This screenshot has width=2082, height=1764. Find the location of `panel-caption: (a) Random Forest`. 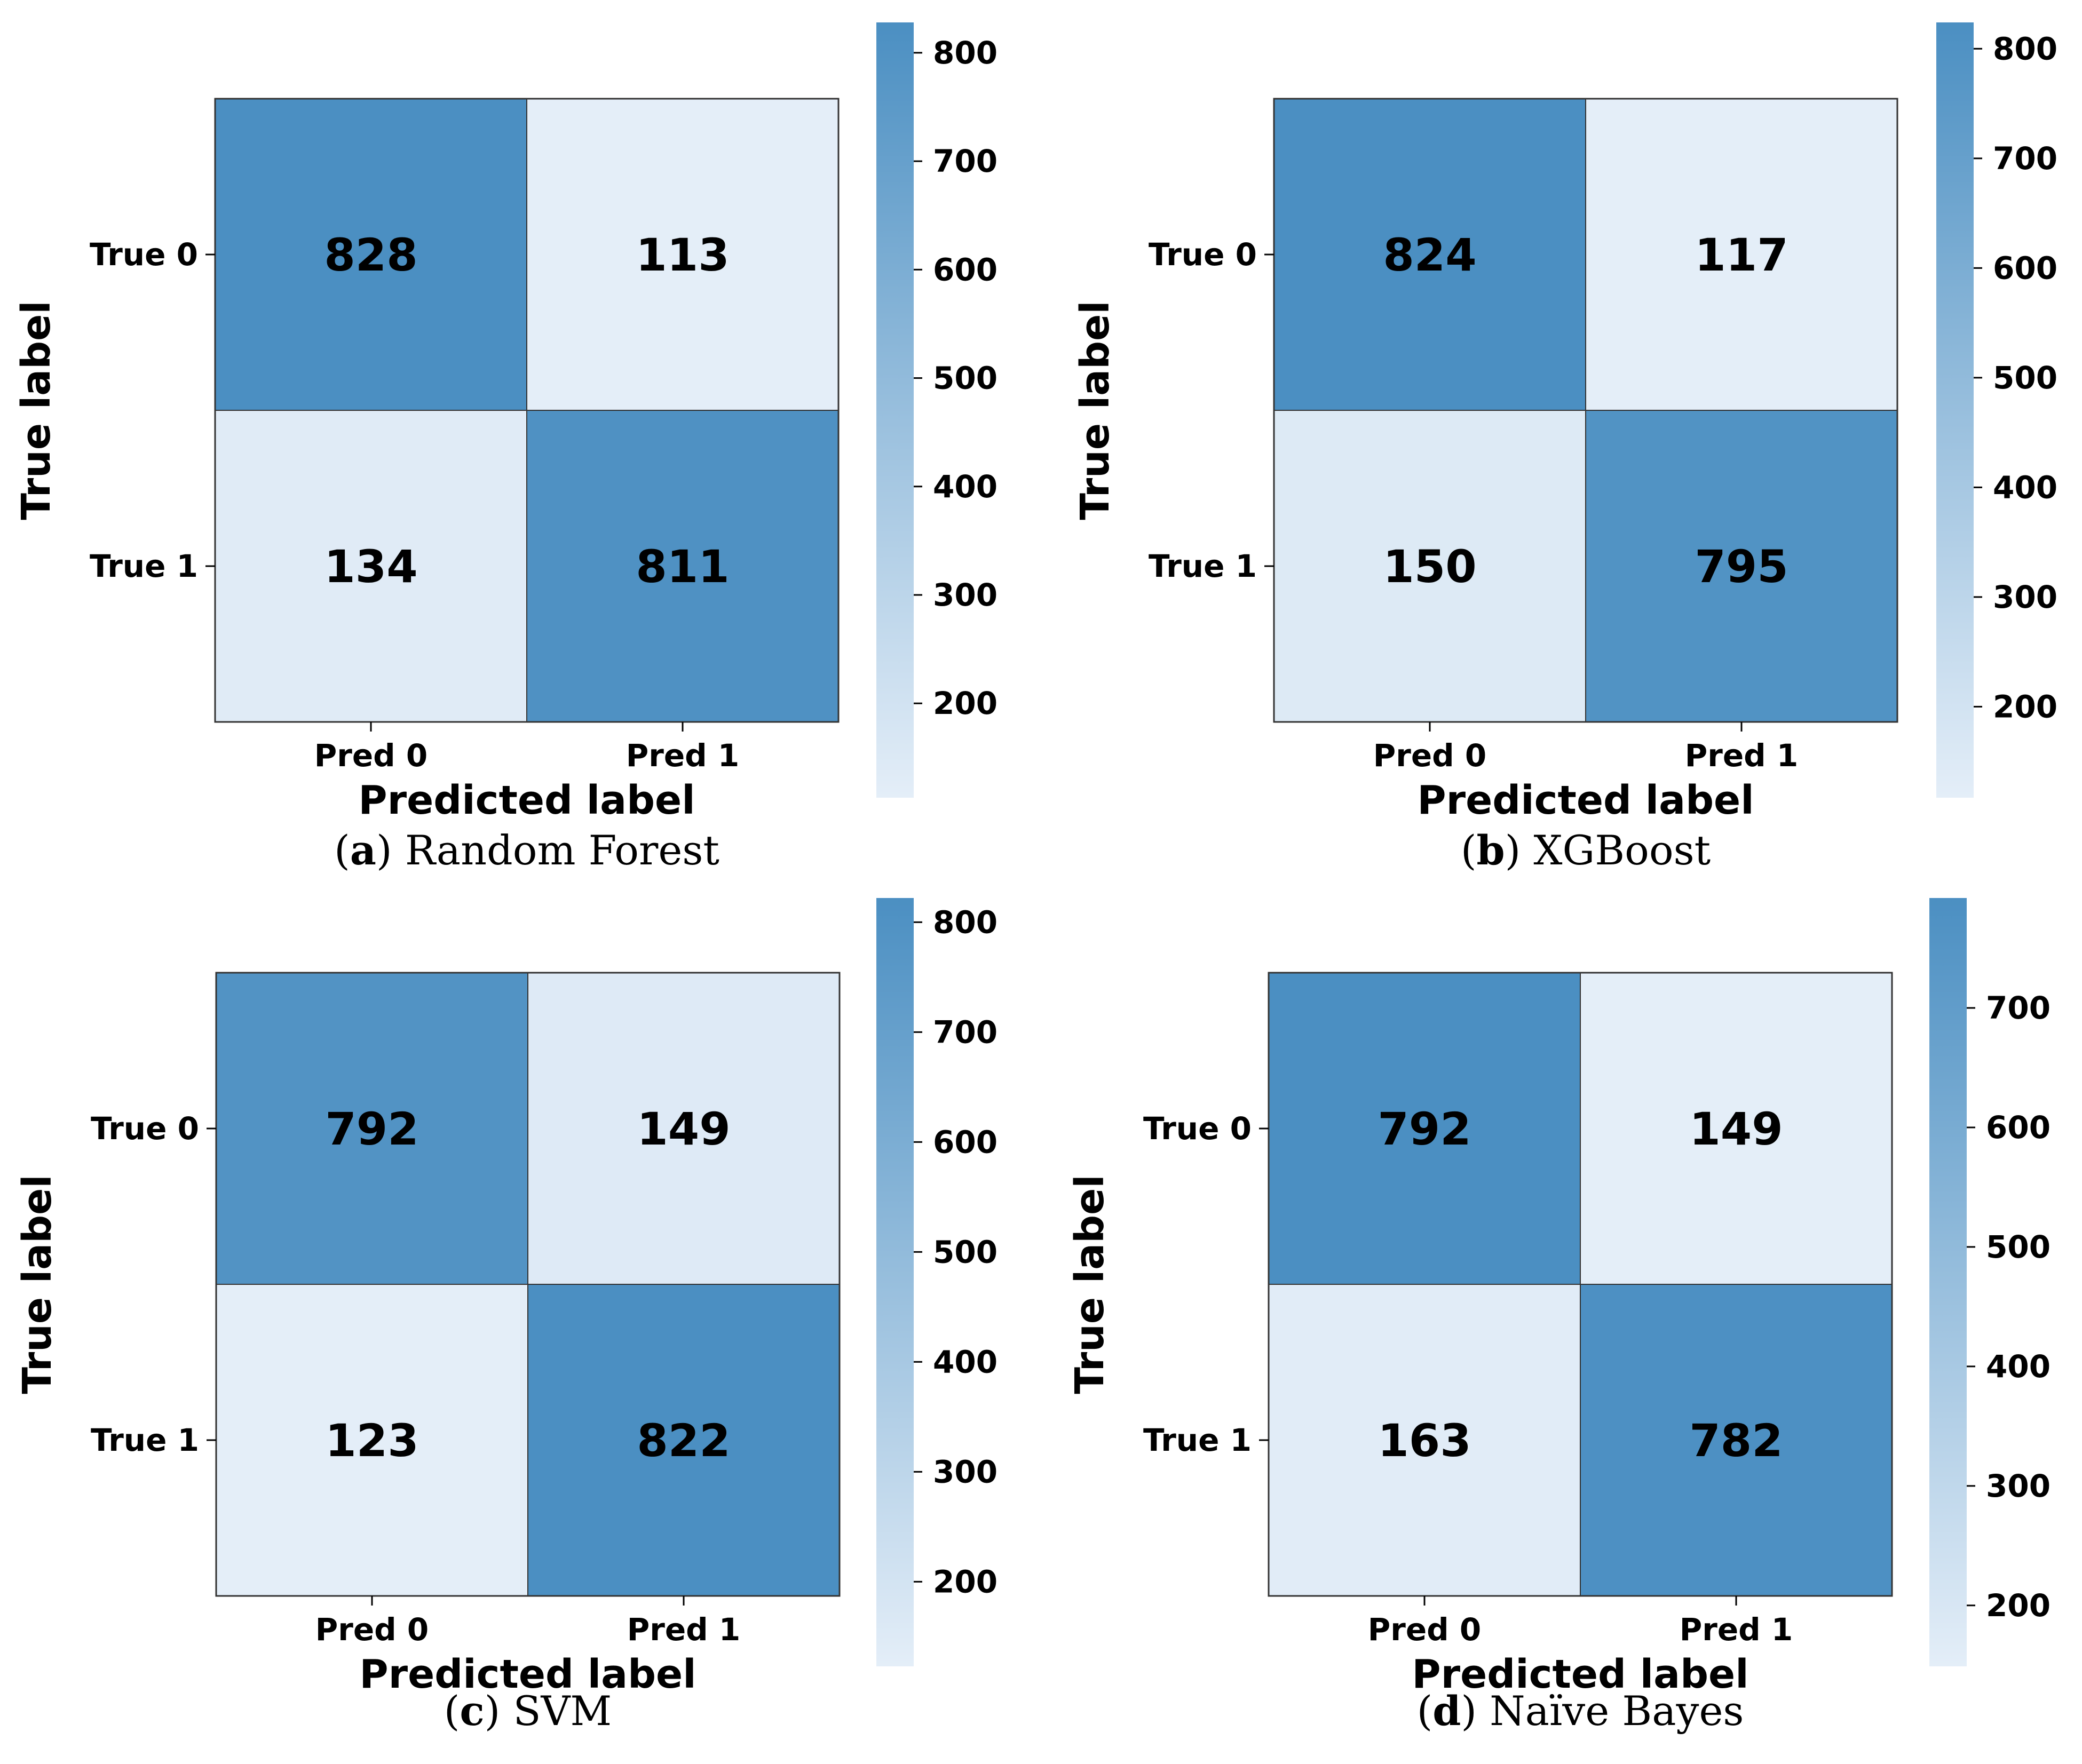

panel-caption: (a) Random Forest is located at coordinates (527, 850).